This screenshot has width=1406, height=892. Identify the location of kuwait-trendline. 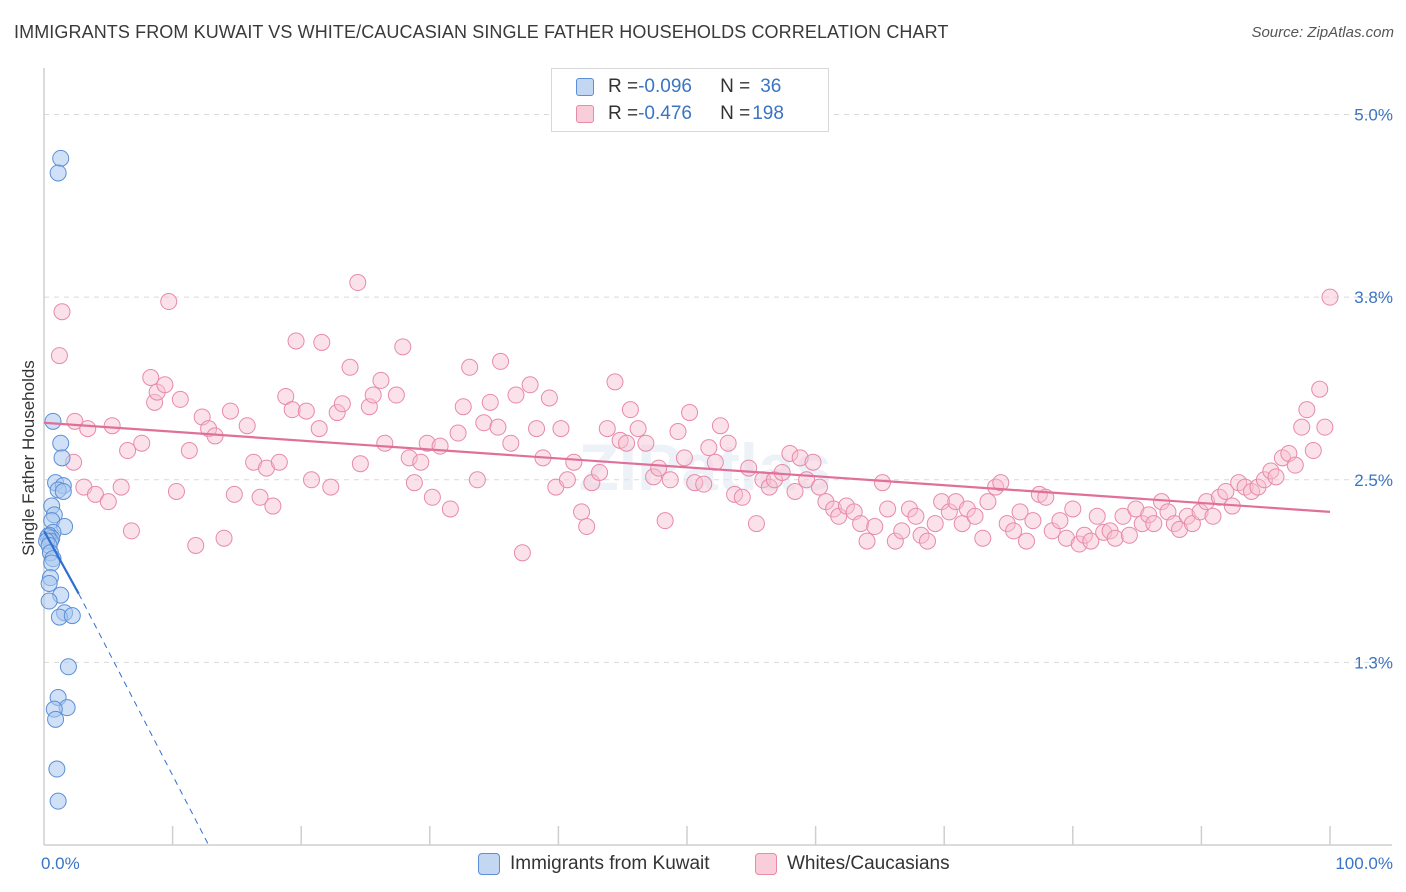
(144, 719).